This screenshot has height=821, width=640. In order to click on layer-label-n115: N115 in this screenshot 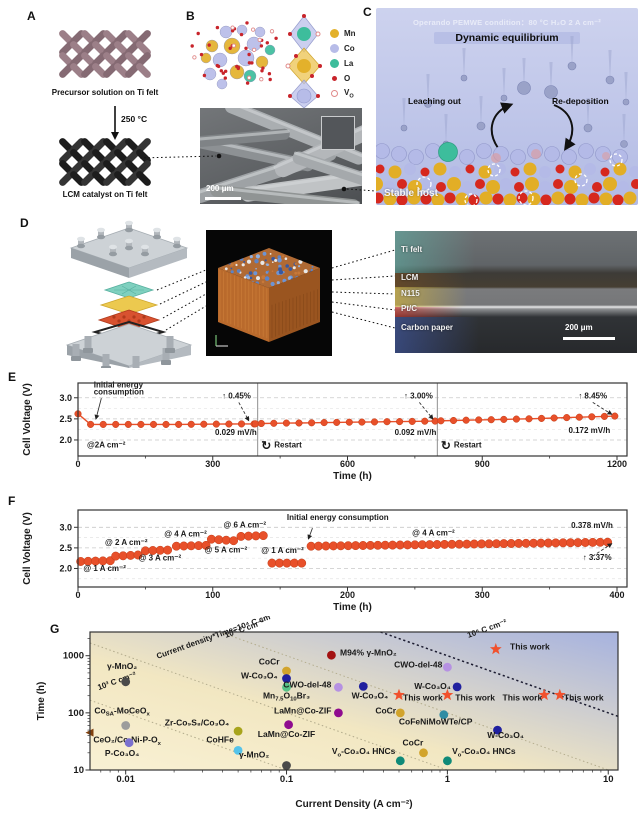, I will do `click(410, 293)`.